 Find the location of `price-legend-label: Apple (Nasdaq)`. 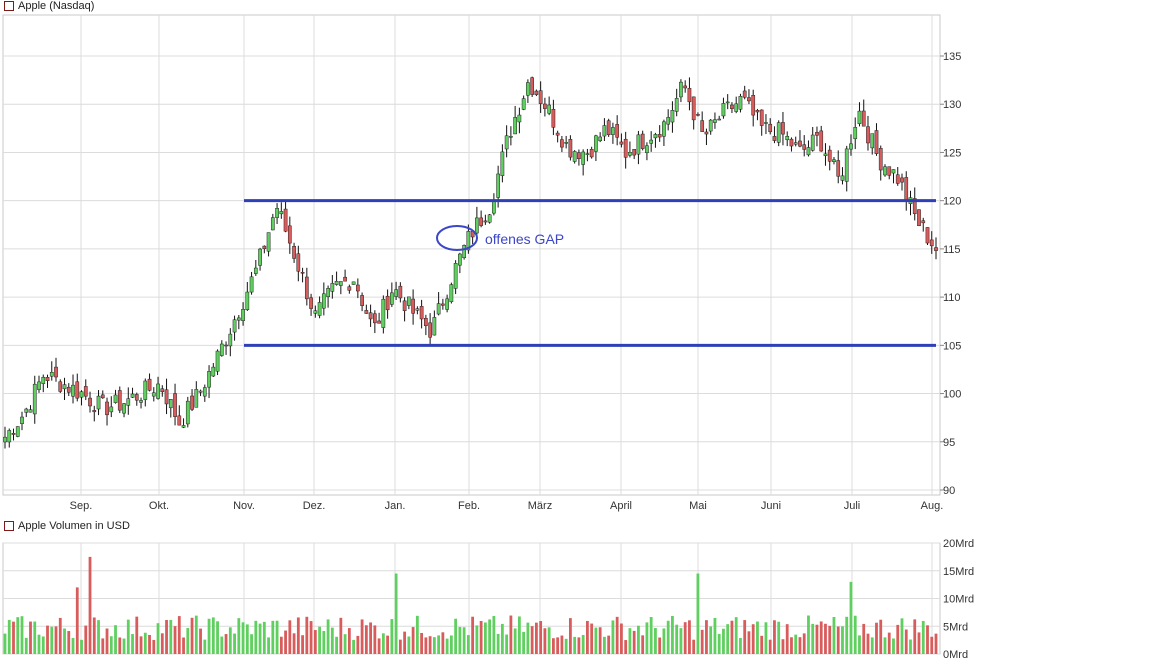

price-legend-label: Apple (Nasdaq) is located at coordinates (56, 6).